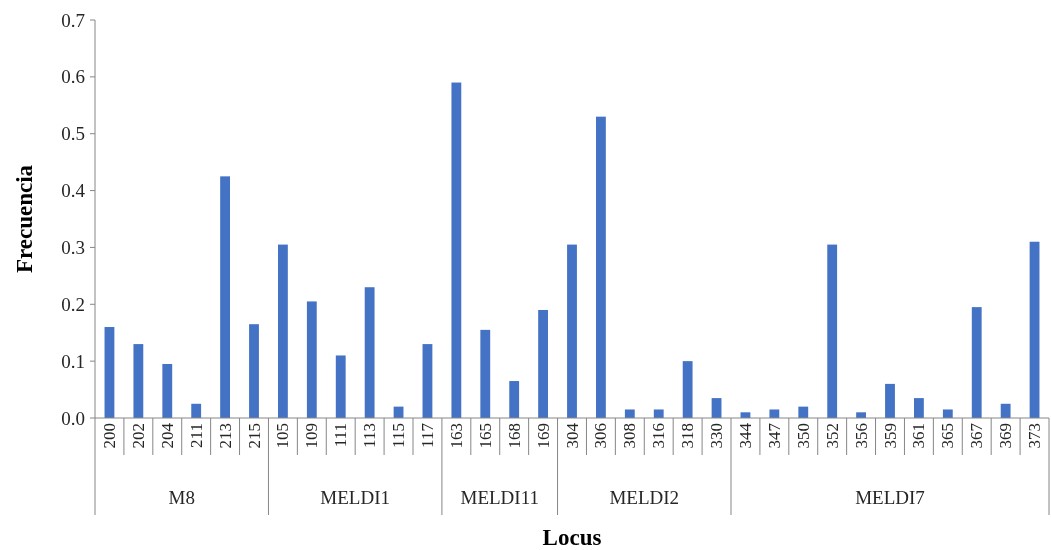  Describe the element at coordinates (341, 435) in the screenshot. I see `x-tick-label: 111` at that location.